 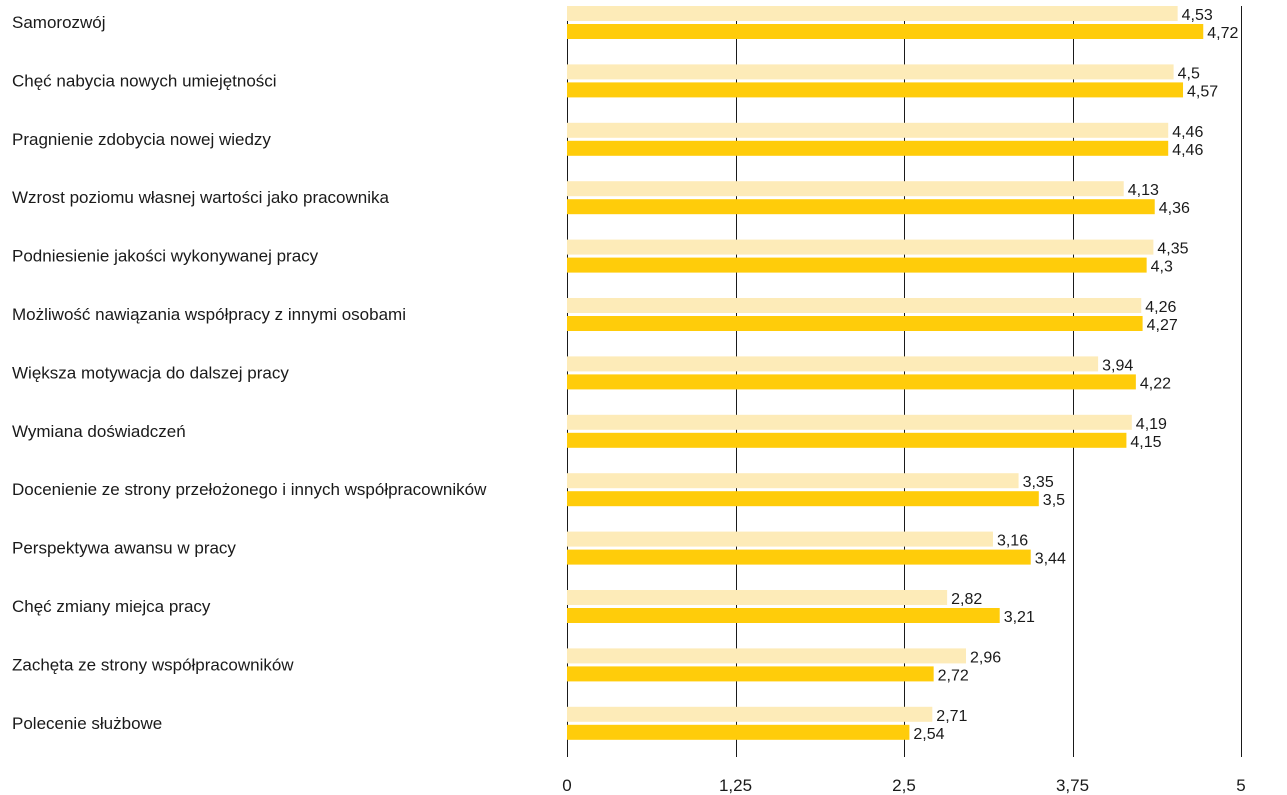 I want to click on data-label: 2,72, so click(x=953, y=675).